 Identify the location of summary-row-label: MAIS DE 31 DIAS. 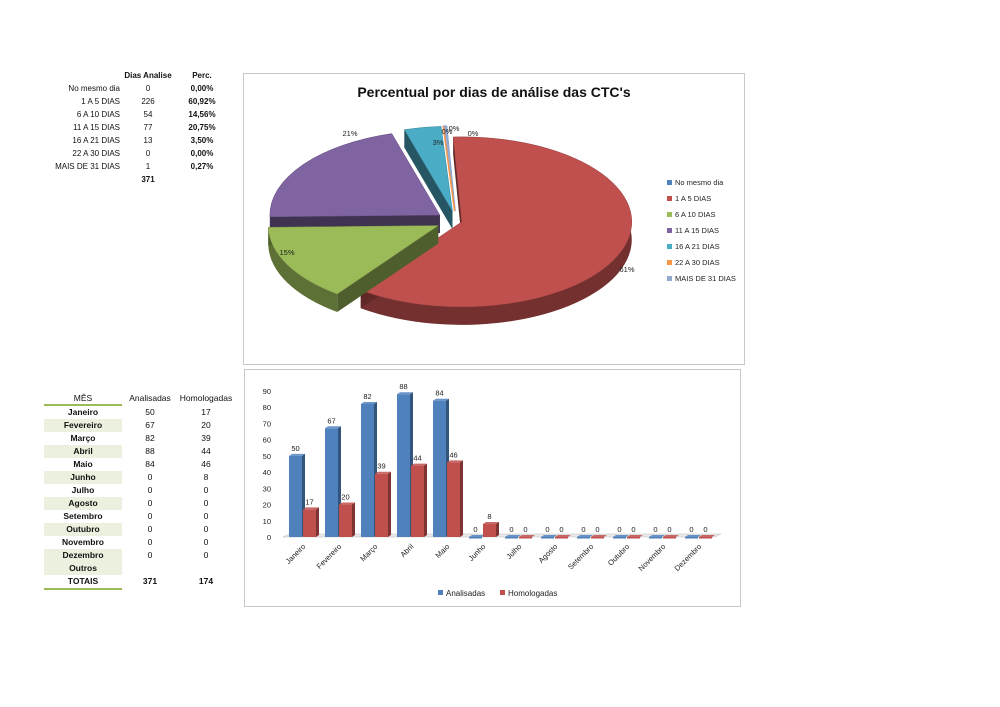
(87, 166).